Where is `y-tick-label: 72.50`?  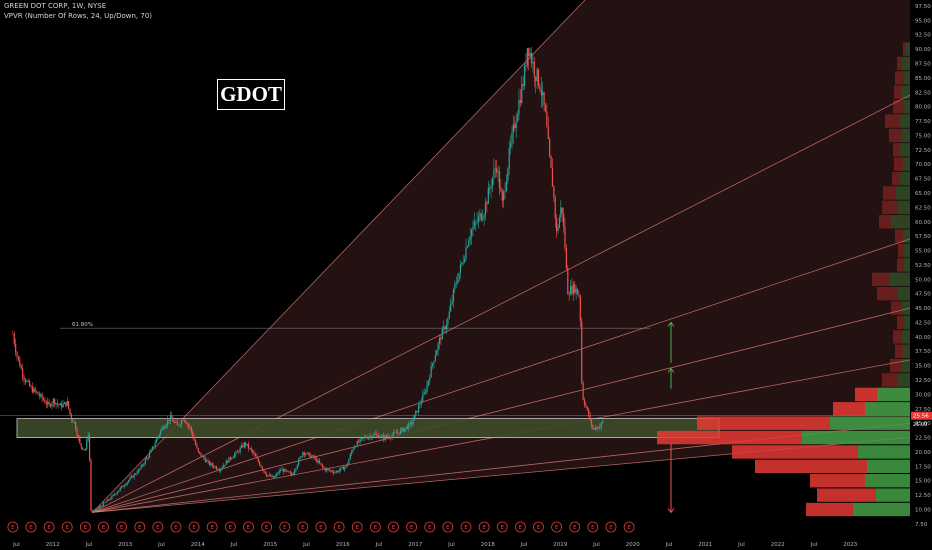
y-tick-label: 72.50 is located at coordinates (923, 151).